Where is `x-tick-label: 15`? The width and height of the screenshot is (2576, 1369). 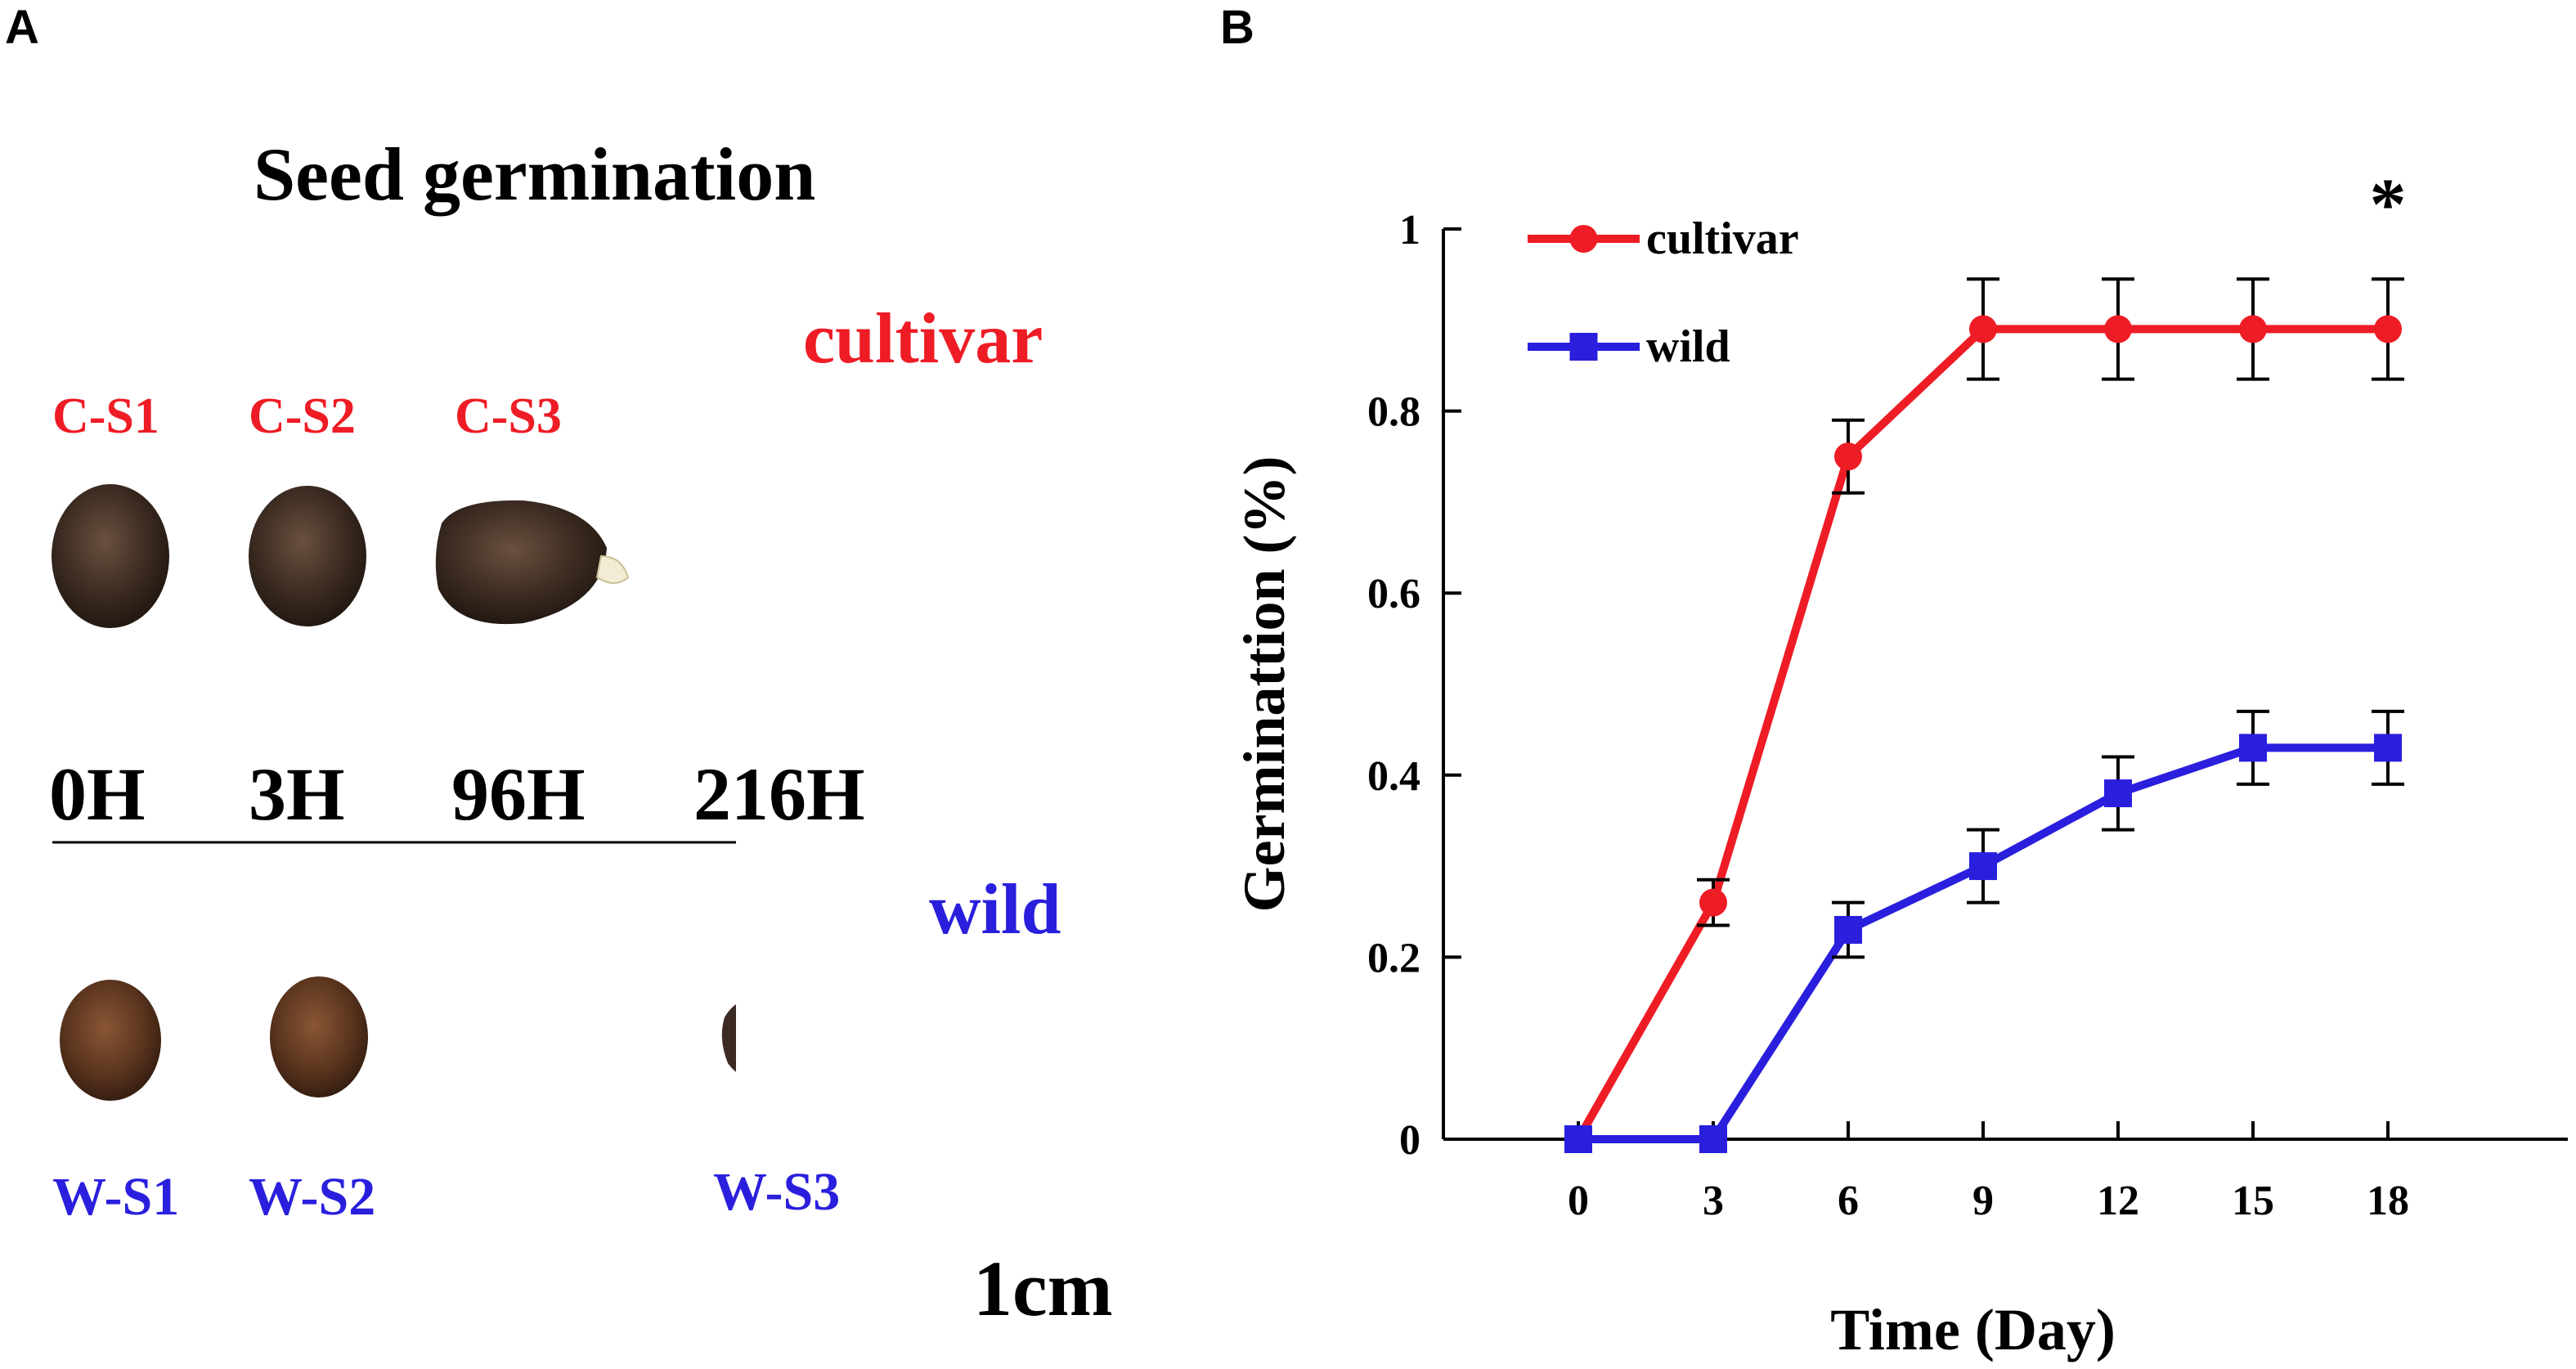
x-tick-label: 15 is located at coordinates (2253, 1201).